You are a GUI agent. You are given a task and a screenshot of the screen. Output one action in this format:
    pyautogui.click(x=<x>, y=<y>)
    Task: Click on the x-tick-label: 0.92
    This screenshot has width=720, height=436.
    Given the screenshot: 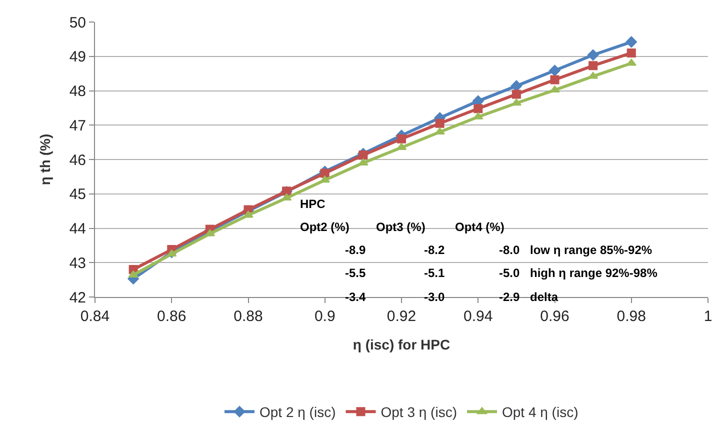 What is the action you would take?
    pyautogui.click(x=401, y=316)
    